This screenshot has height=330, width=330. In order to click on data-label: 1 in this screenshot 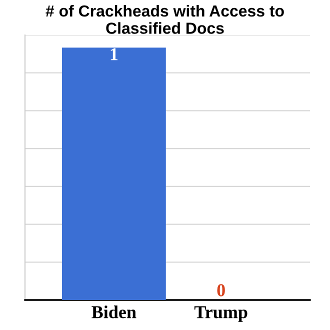, I will do `click(114, 54)`.